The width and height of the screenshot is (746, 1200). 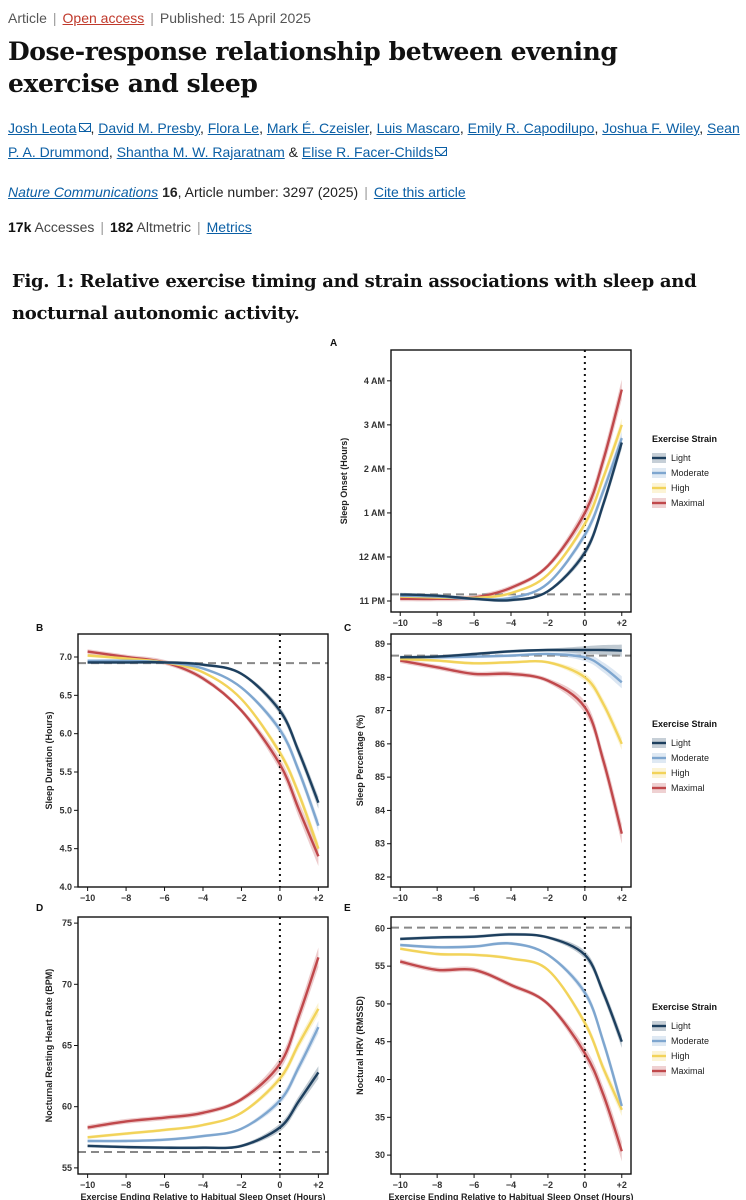 I want to click on y-tick-label: 7.0, so click(x=65, y=657).